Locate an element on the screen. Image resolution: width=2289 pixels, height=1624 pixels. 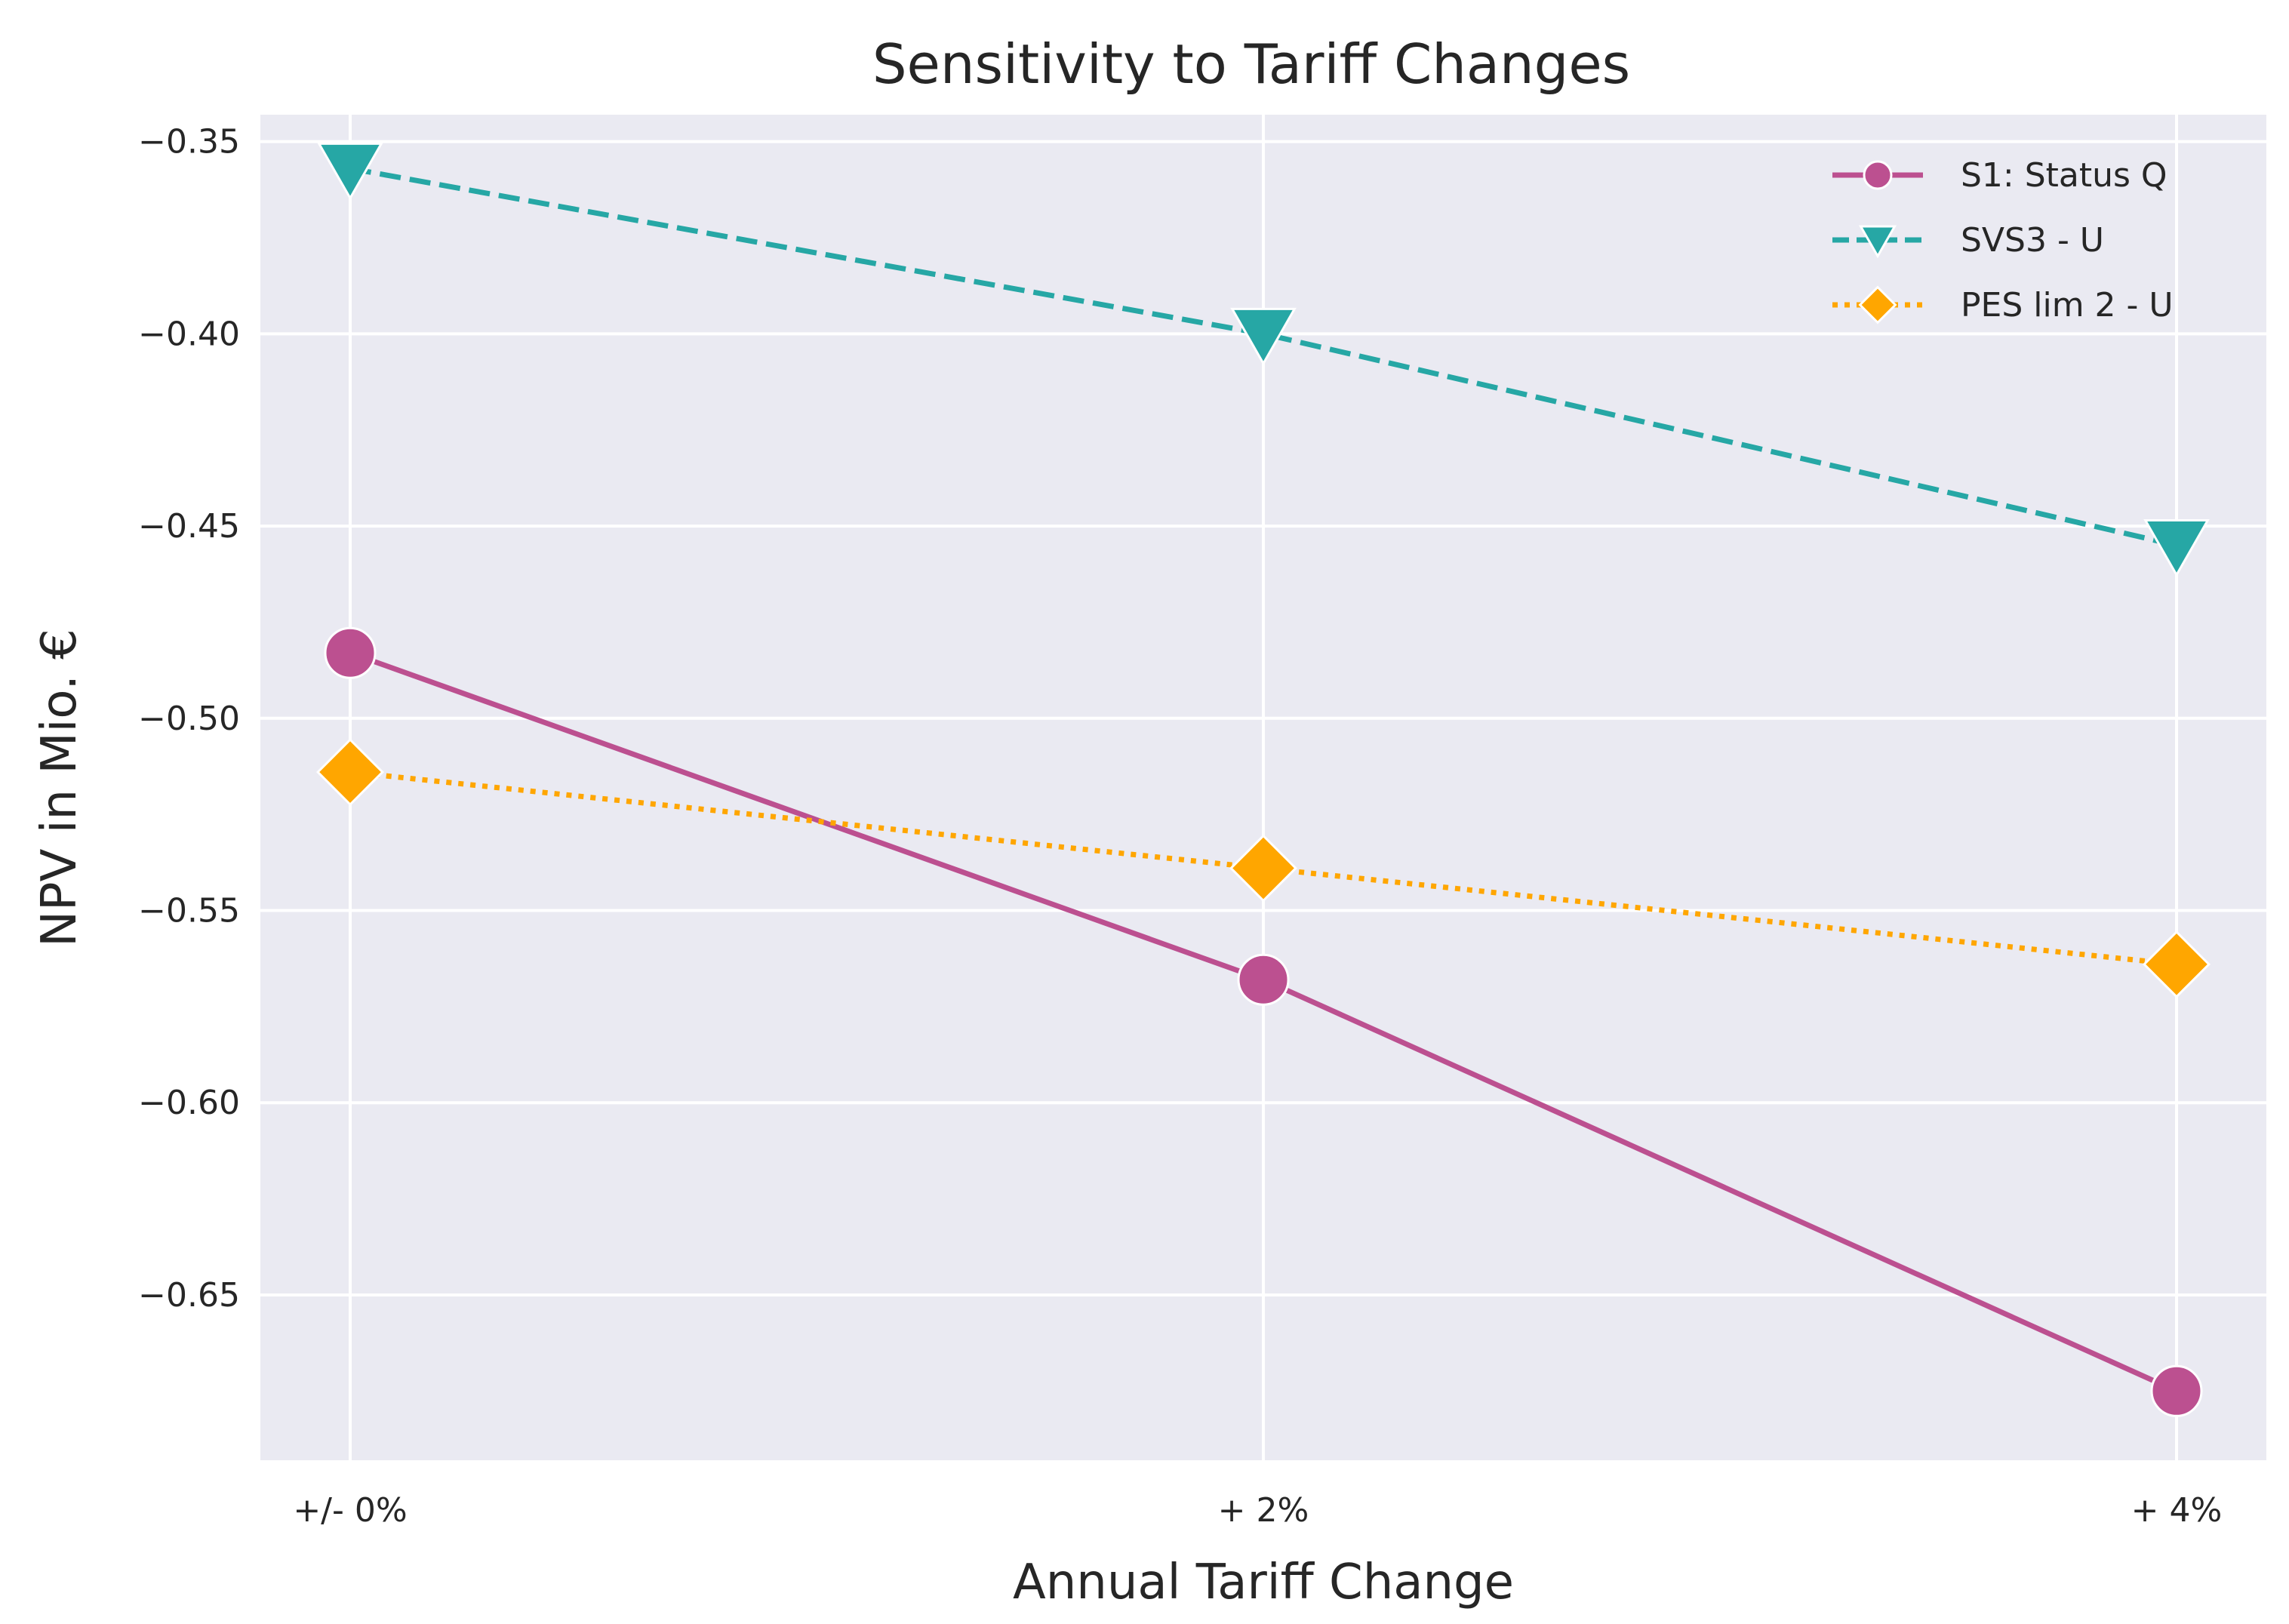
x-tick-label: +/- 0% is located at coordinates (350, 1510).